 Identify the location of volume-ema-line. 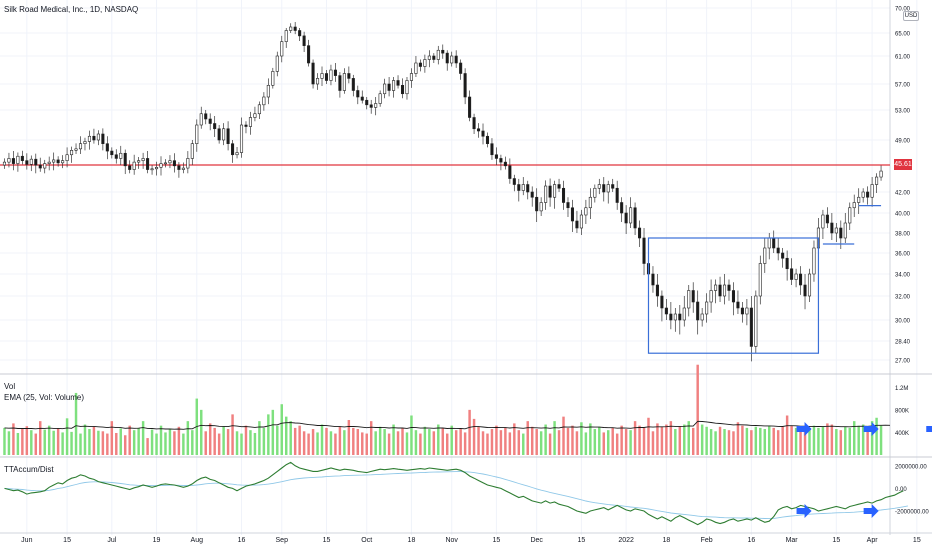
(447, 425).